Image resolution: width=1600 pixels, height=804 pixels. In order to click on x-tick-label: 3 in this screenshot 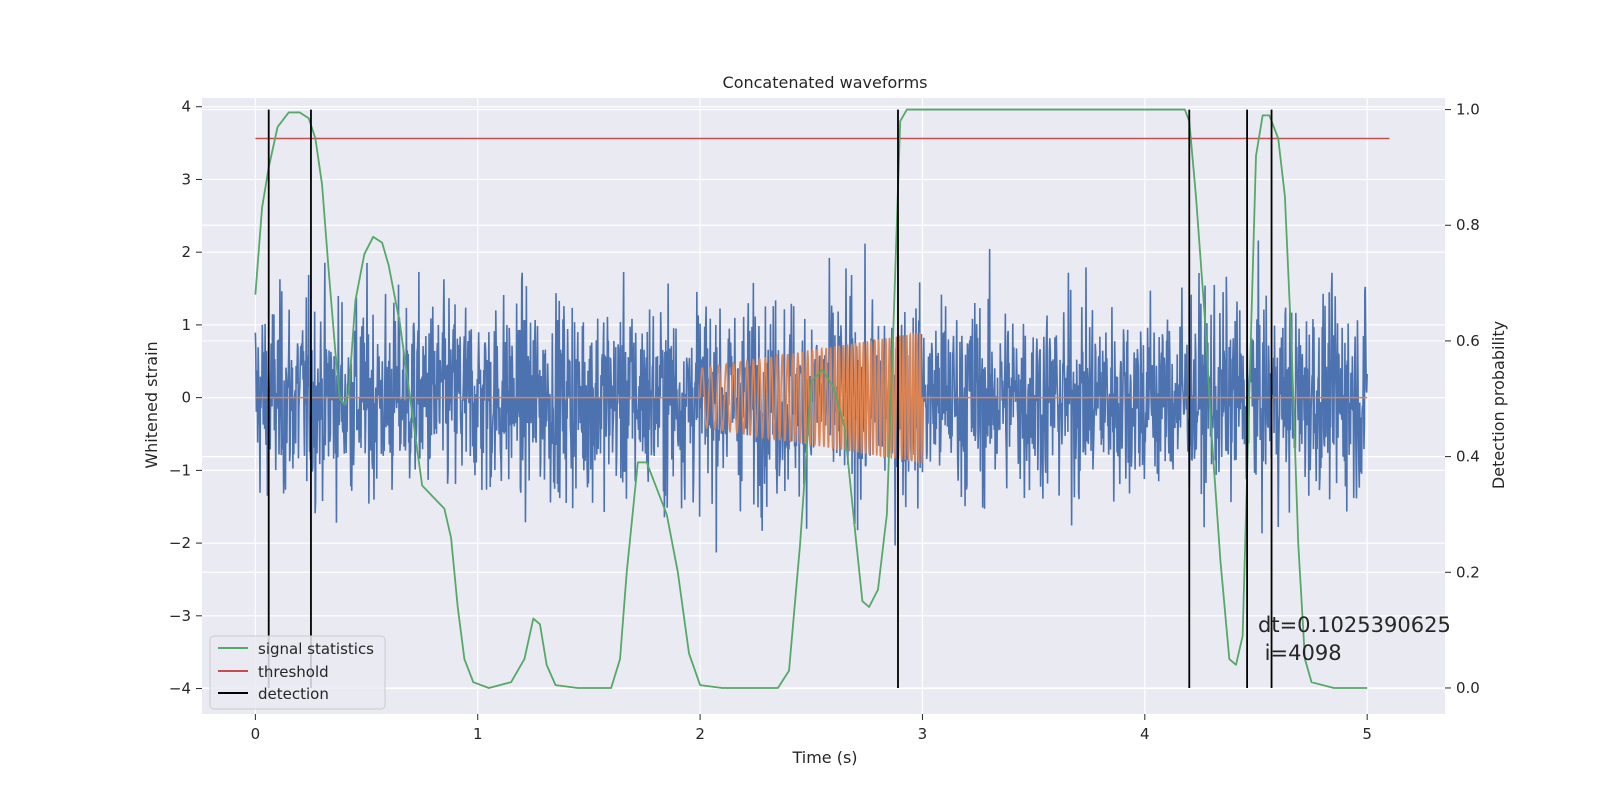, I will do `click(923, 734)`.